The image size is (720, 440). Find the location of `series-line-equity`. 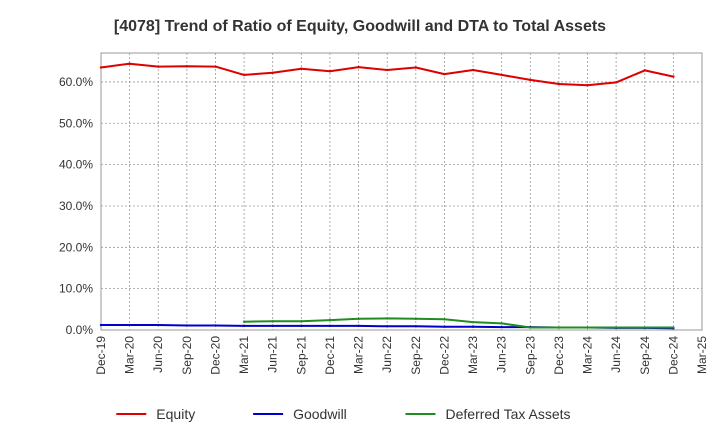

series-line-equity is located at coordinates (387, 74).